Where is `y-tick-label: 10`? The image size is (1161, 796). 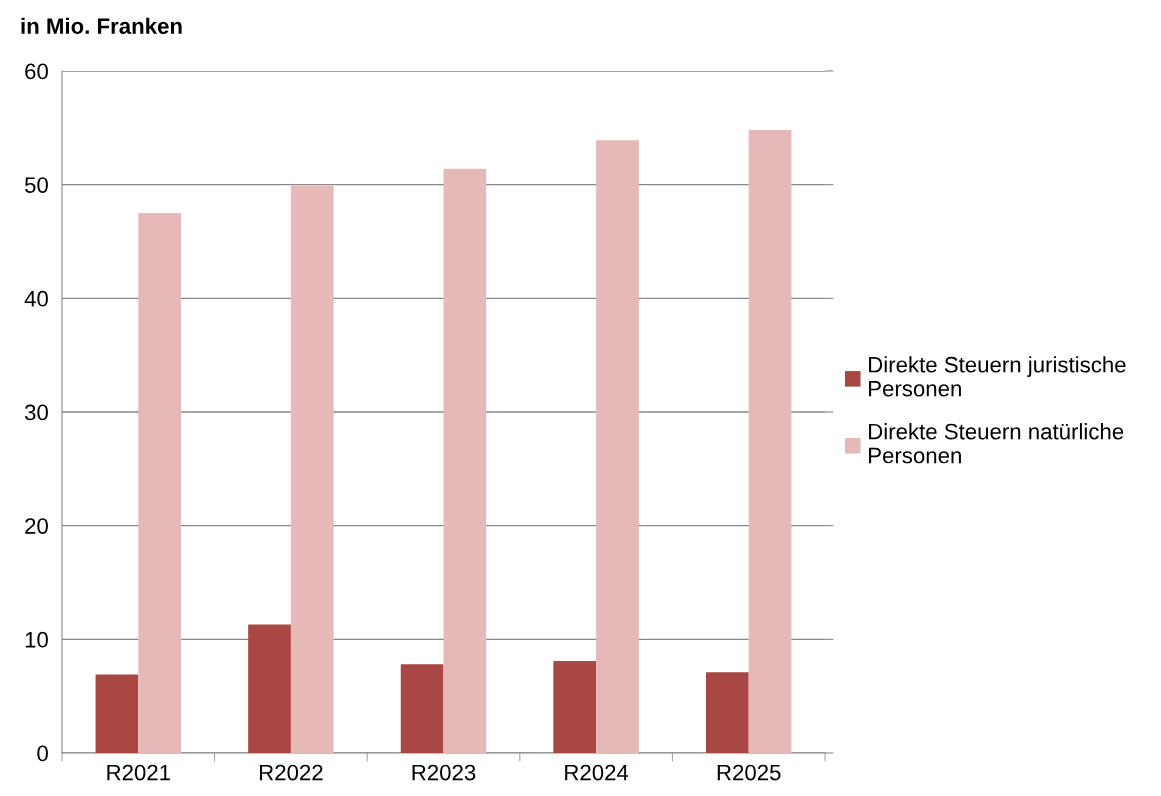
y-tick-label: 10 is located at coordinates (36, 639).